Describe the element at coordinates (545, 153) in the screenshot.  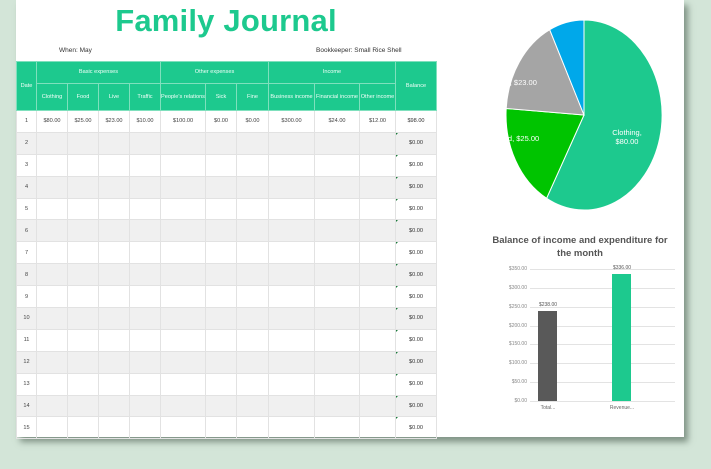
I see `pie-slice-food` at that location.